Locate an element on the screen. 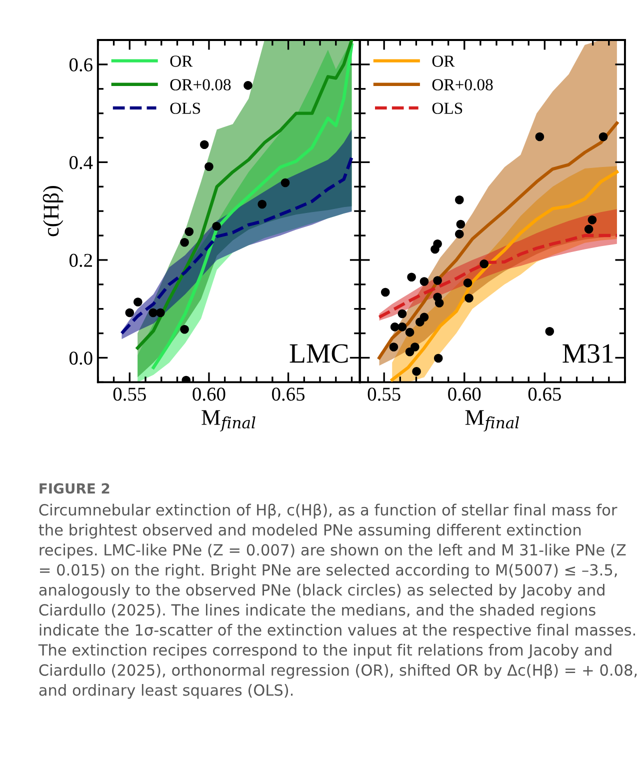 This screenshot has width=640, height=769. y-tick-label: 0.2 is located at coordinates (80, 260).